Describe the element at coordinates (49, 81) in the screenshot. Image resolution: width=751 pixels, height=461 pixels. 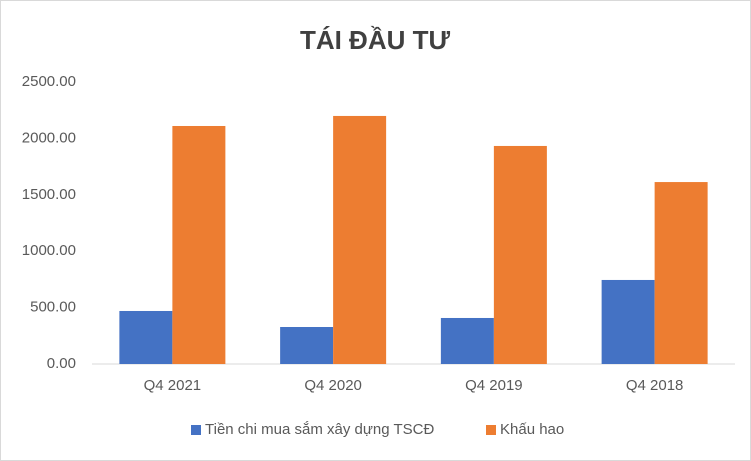
I see `y-tick-label: 2500.00` at that location.